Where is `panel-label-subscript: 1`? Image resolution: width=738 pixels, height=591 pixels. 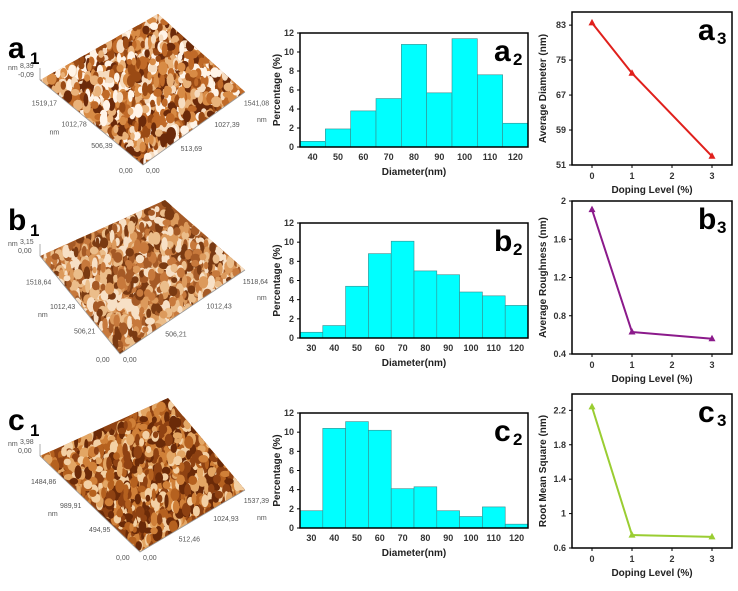
panel-label-subscript: 1 is located at coordinates (34, 230).